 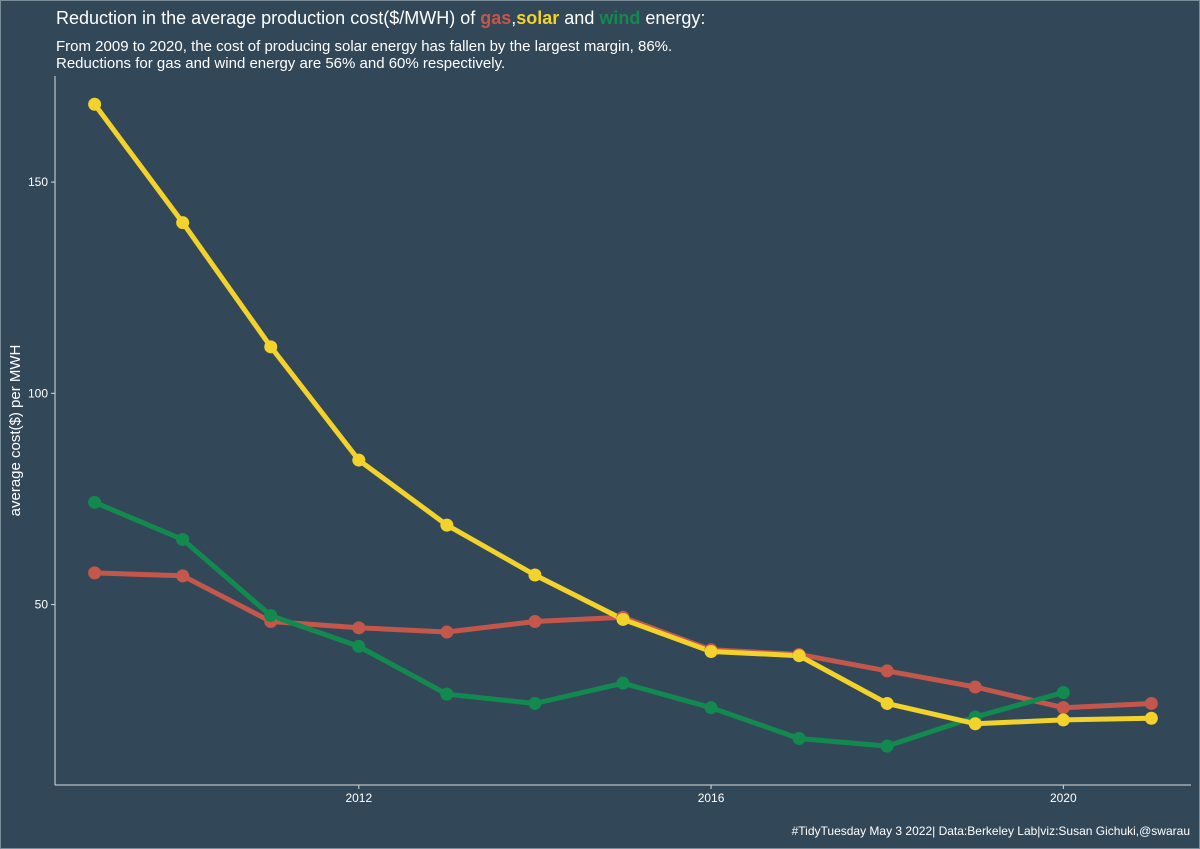 What do you see at coordinates (673, 18) in the screenshot?
I see `title-suffix: energy:` at bounding box center [673, 18].